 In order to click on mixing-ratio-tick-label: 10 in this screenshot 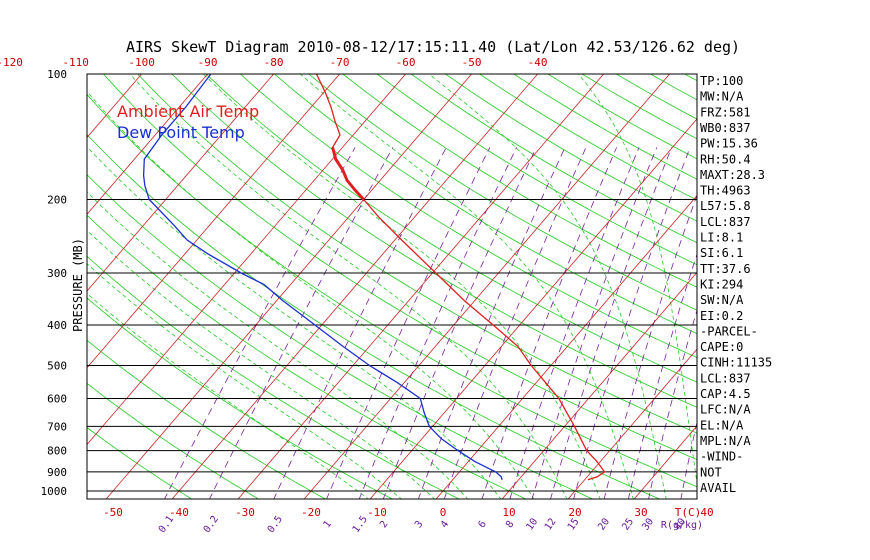, I will do `click(532, 524)`.